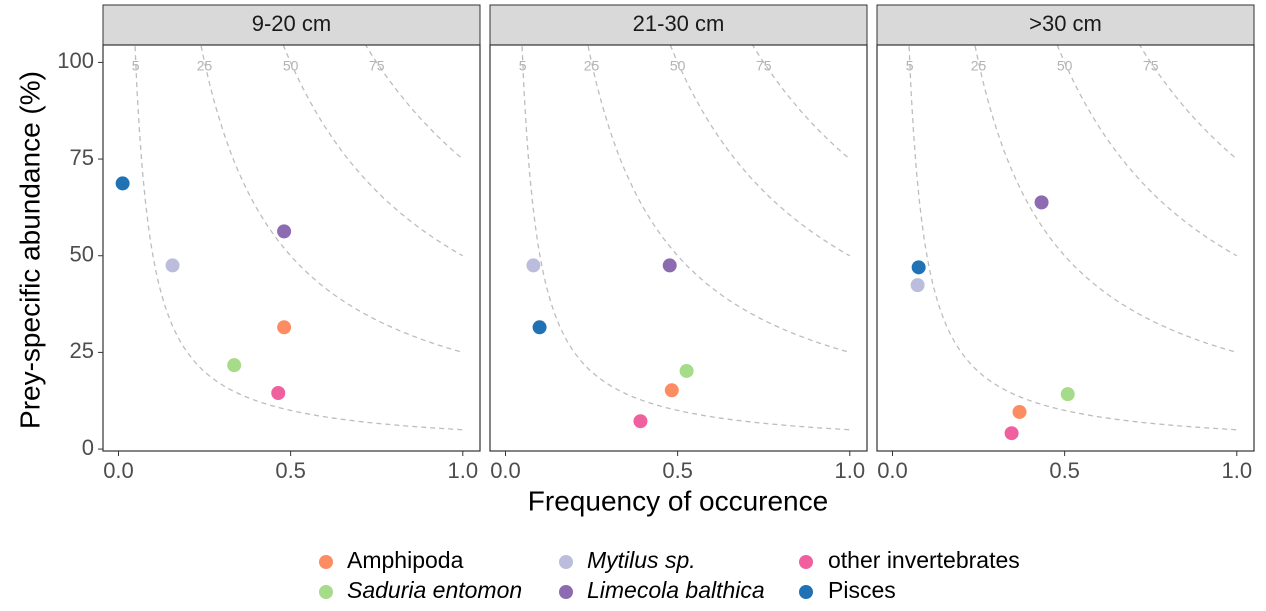 The height and width of the screenshot is (611, 1266). Describe the element at coordinates (82, 157) in the screenshot. I see `y-tick-label: 75` at that location.